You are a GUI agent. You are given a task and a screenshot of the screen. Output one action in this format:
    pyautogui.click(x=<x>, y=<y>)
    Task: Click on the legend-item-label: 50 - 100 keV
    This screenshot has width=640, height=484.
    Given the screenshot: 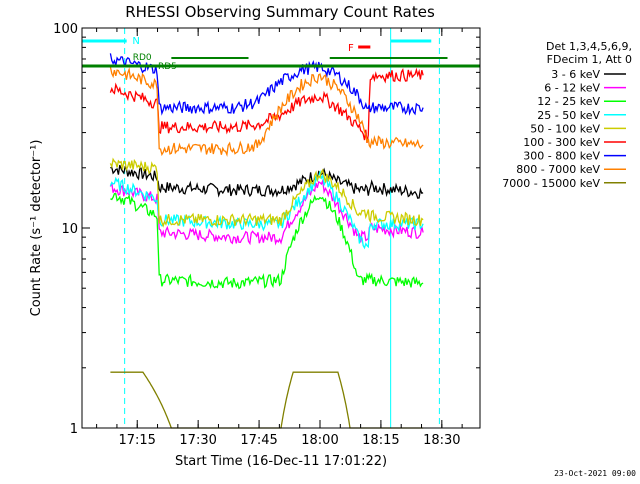 What is the action you would take?
    pyautogui.click(x=565, y=128)
    